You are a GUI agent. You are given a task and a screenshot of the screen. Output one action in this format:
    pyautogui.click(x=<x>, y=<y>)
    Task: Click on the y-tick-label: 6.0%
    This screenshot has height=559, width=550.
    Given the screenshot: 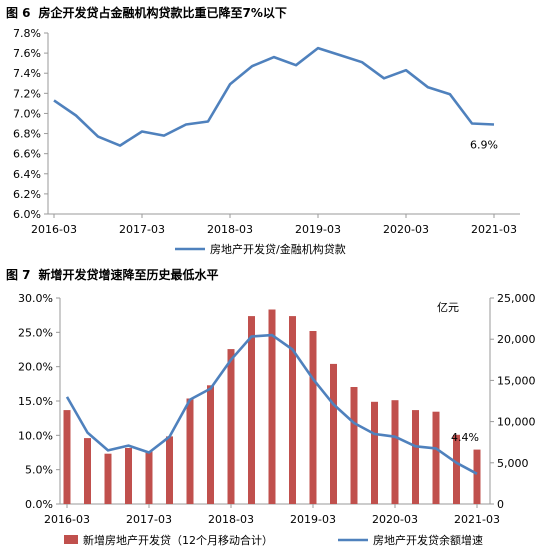 What is the action you would take?
    pyautogui.click(x=27, y=214)
    